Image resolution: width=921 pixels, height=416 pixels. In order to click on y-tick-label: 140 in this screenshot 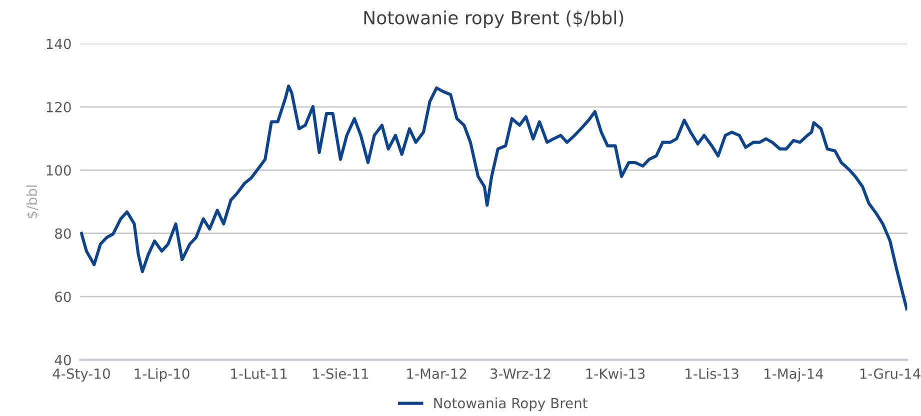, I will do `click(58, 44)`.